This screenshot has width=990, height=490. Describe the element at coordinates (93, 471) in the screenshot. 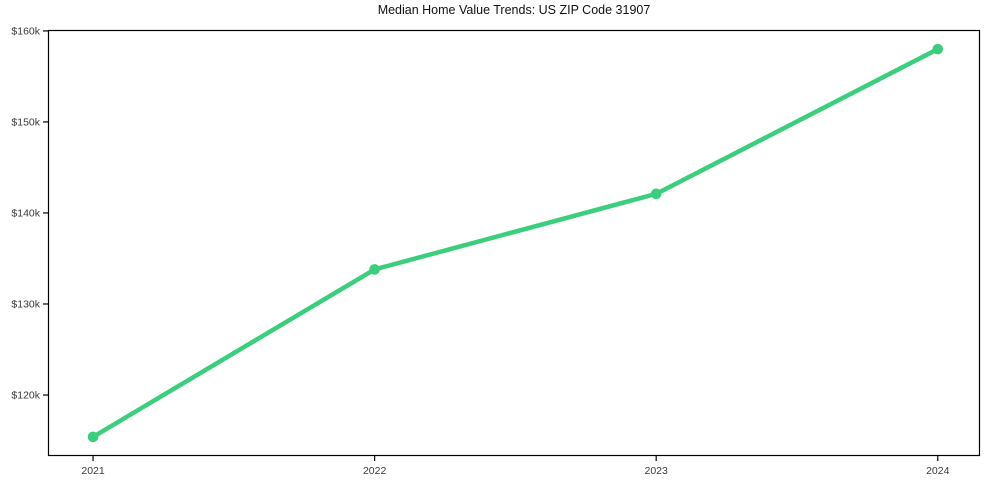

I see `x-tick-label: 2021` at that location.